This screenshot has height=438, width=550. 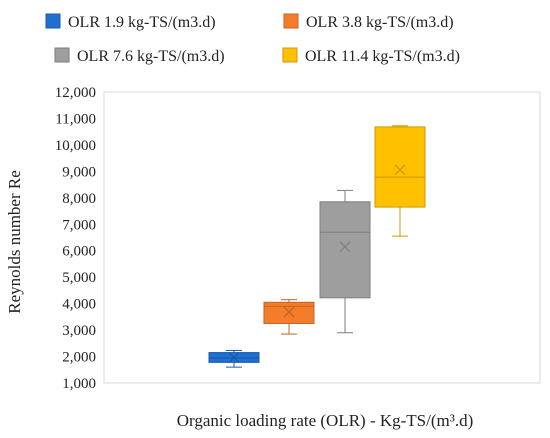 What do you see at coordinates (79, 172) in the screenshot?
I see `y-tick-label: 9,000` at bounding box center [79, 172].